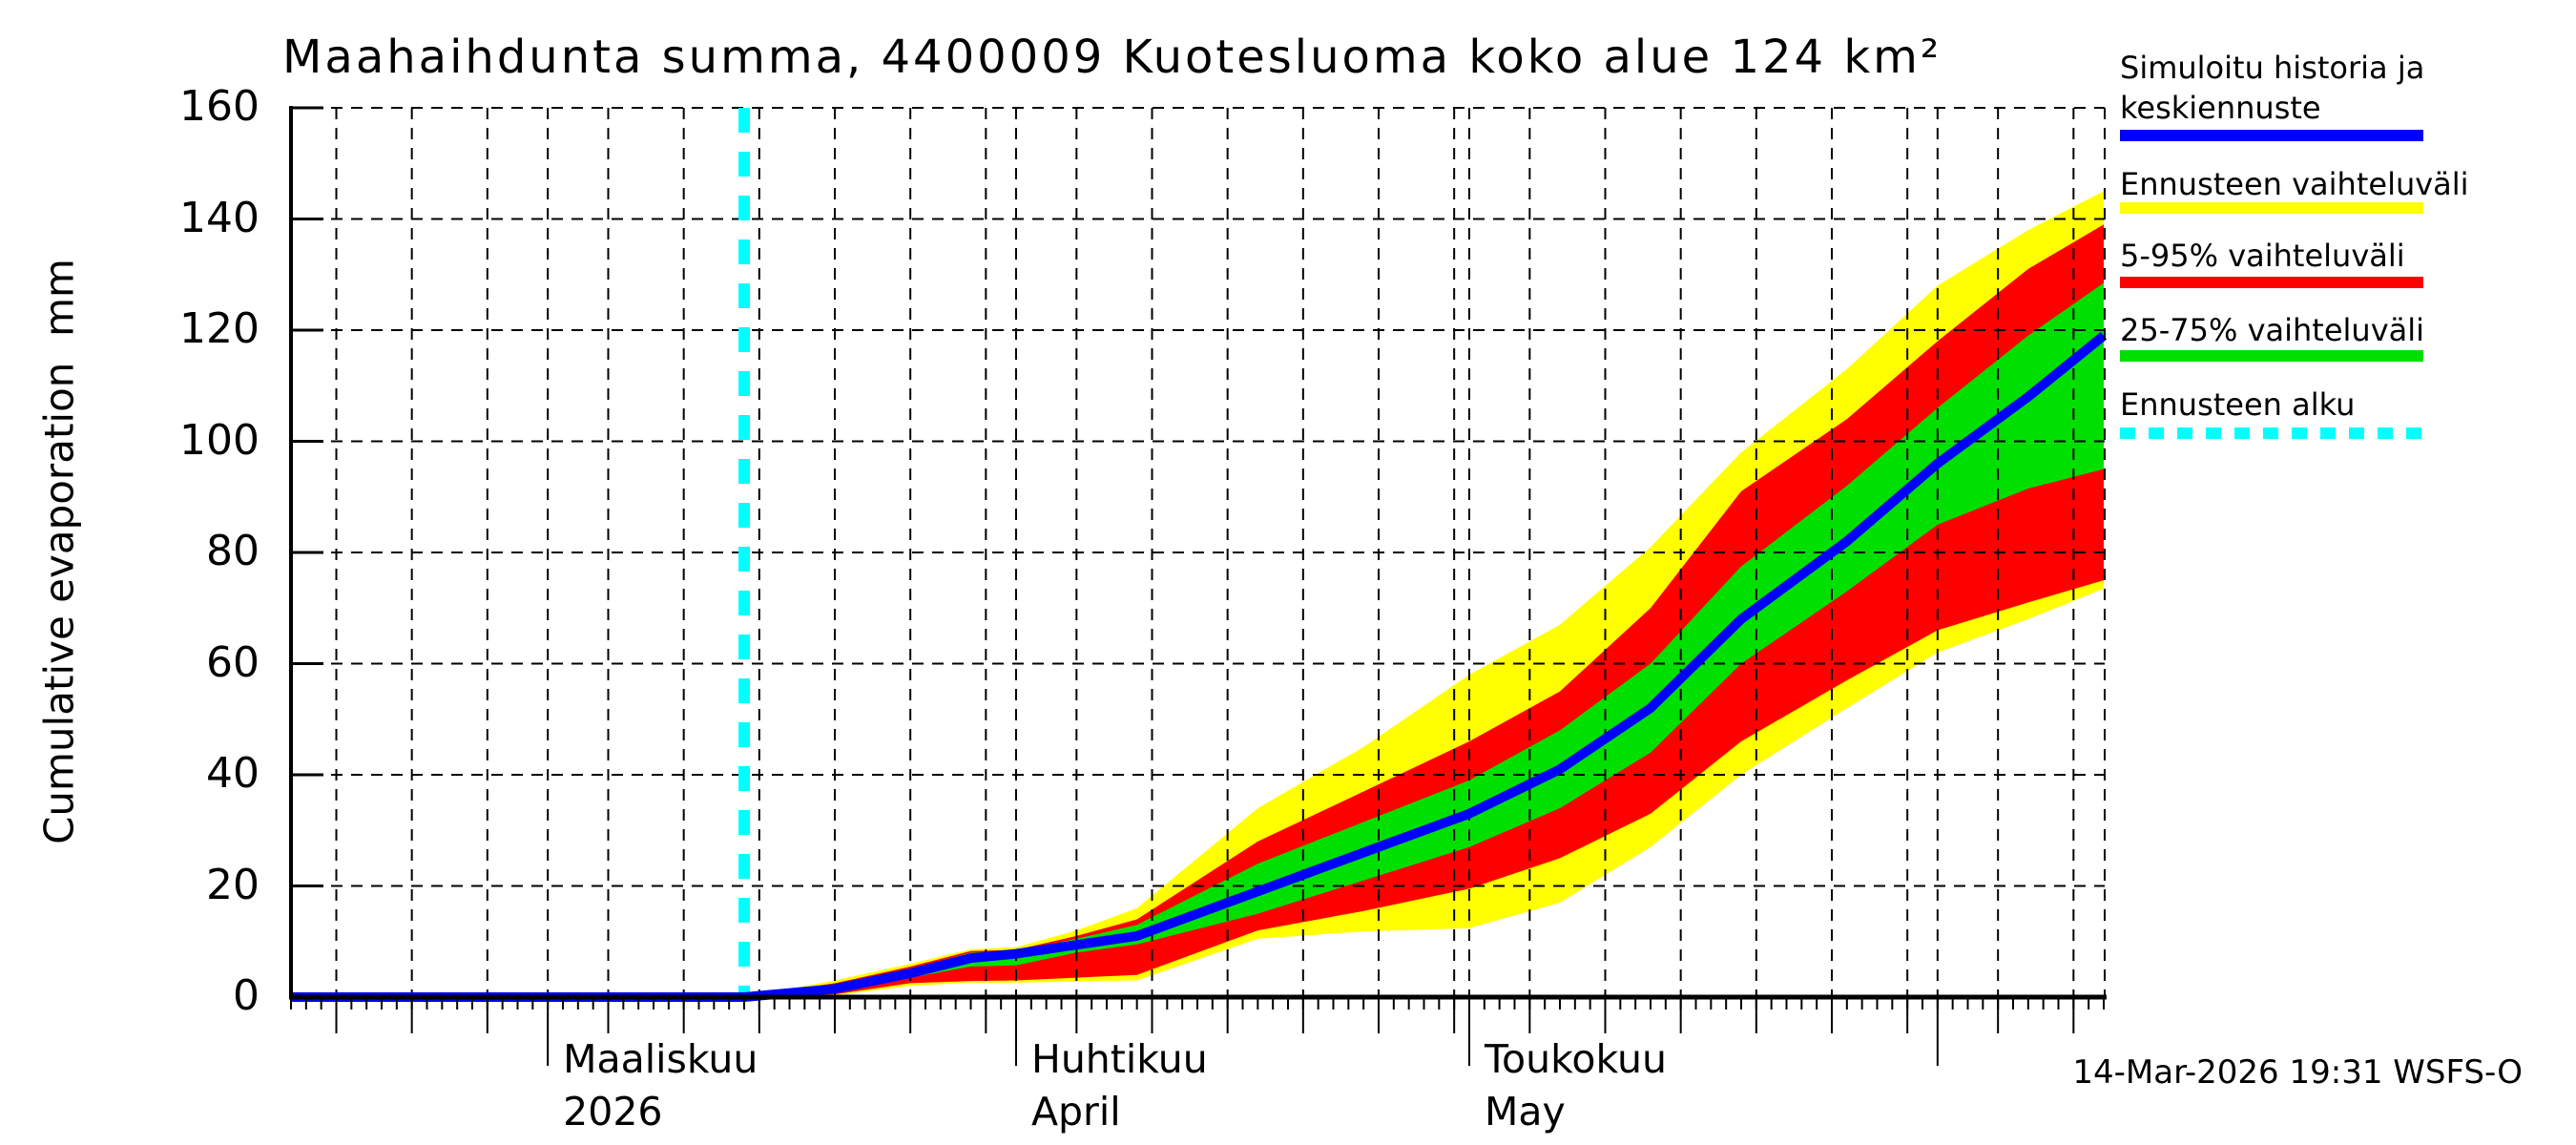  Describe the element at coordinates (1575, 1059) in the screenshot. I see `month-label: Toukokuu` at that location.